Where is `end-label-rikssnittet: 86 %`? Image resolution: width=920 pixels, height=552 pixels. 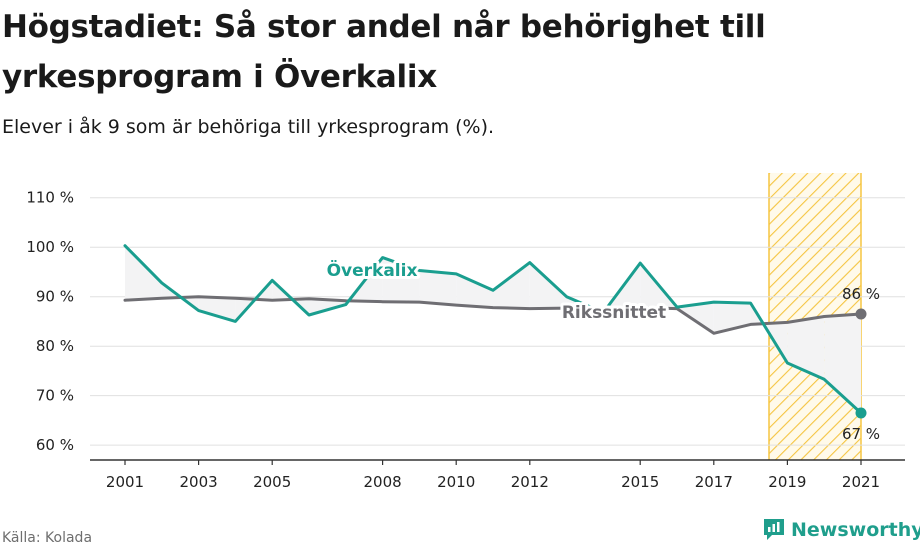
end-label-rikssnittet: 86 % is located at coordinates (861, 294).